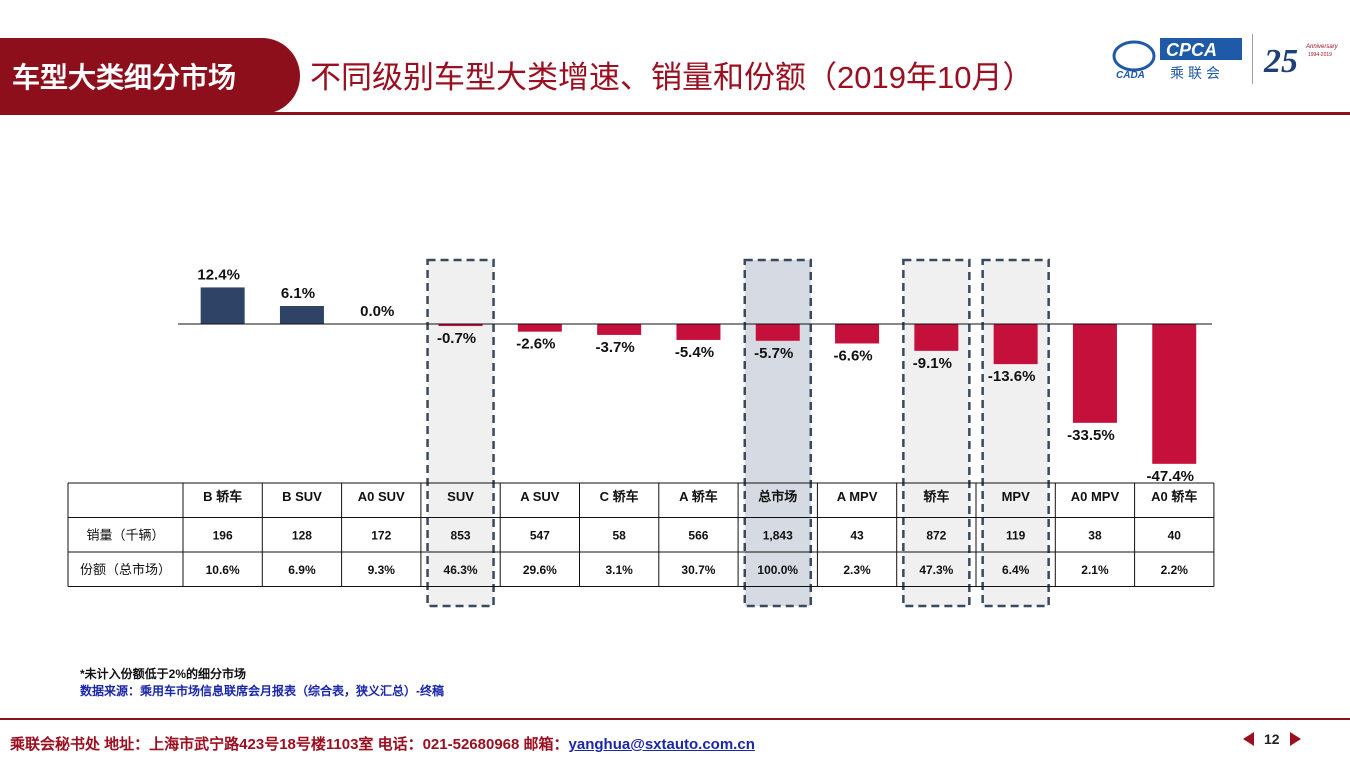  I want to click on cpca-logo: CADA CPCA 乘联会, so click(1177, 60).